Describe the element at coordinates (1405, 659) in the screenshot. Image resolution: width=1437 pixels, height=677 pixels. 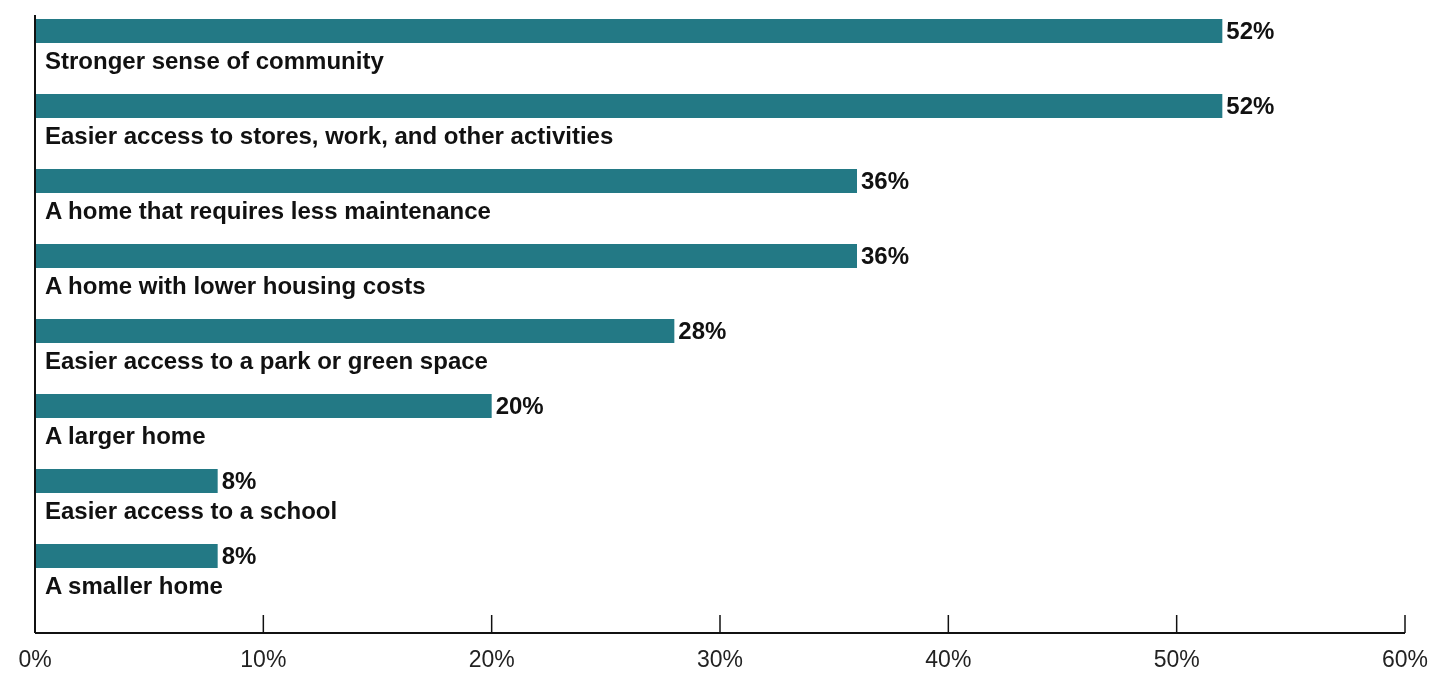
I see `x-tick-label: 60%` at that location.